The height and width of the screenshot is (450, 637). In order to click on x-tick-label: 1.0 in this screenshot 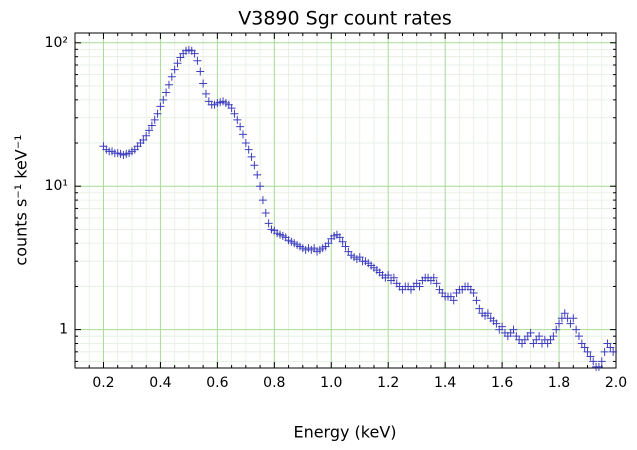, I will do `click(331, 383)`.